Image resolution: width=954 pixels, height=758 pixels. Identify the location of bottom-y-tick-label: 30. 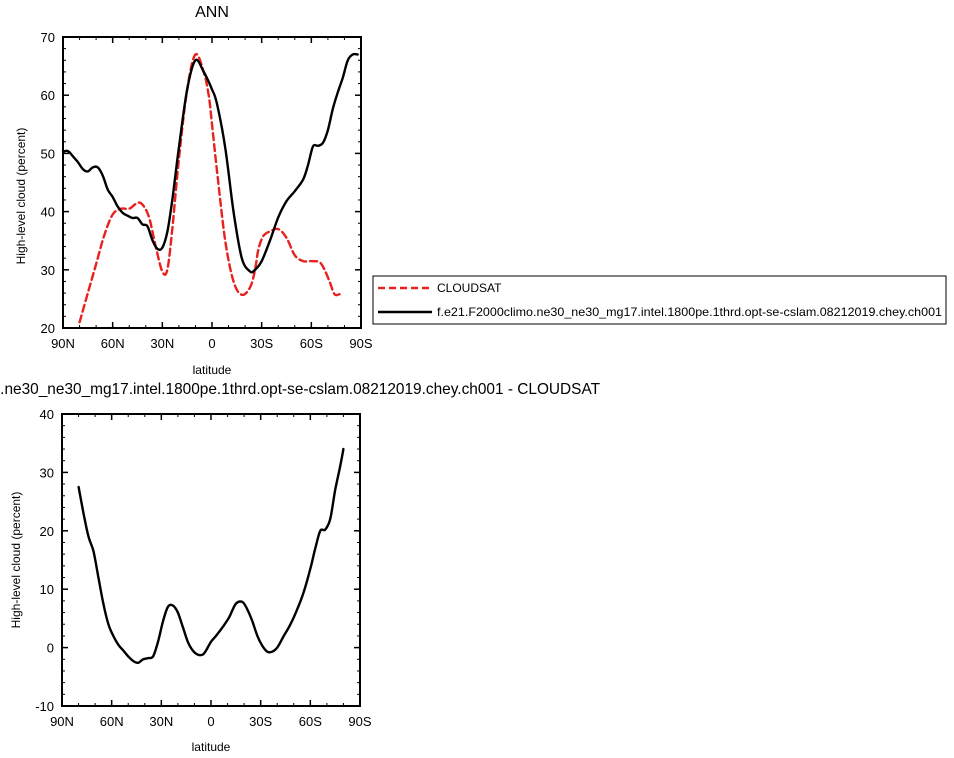
(47, 472).